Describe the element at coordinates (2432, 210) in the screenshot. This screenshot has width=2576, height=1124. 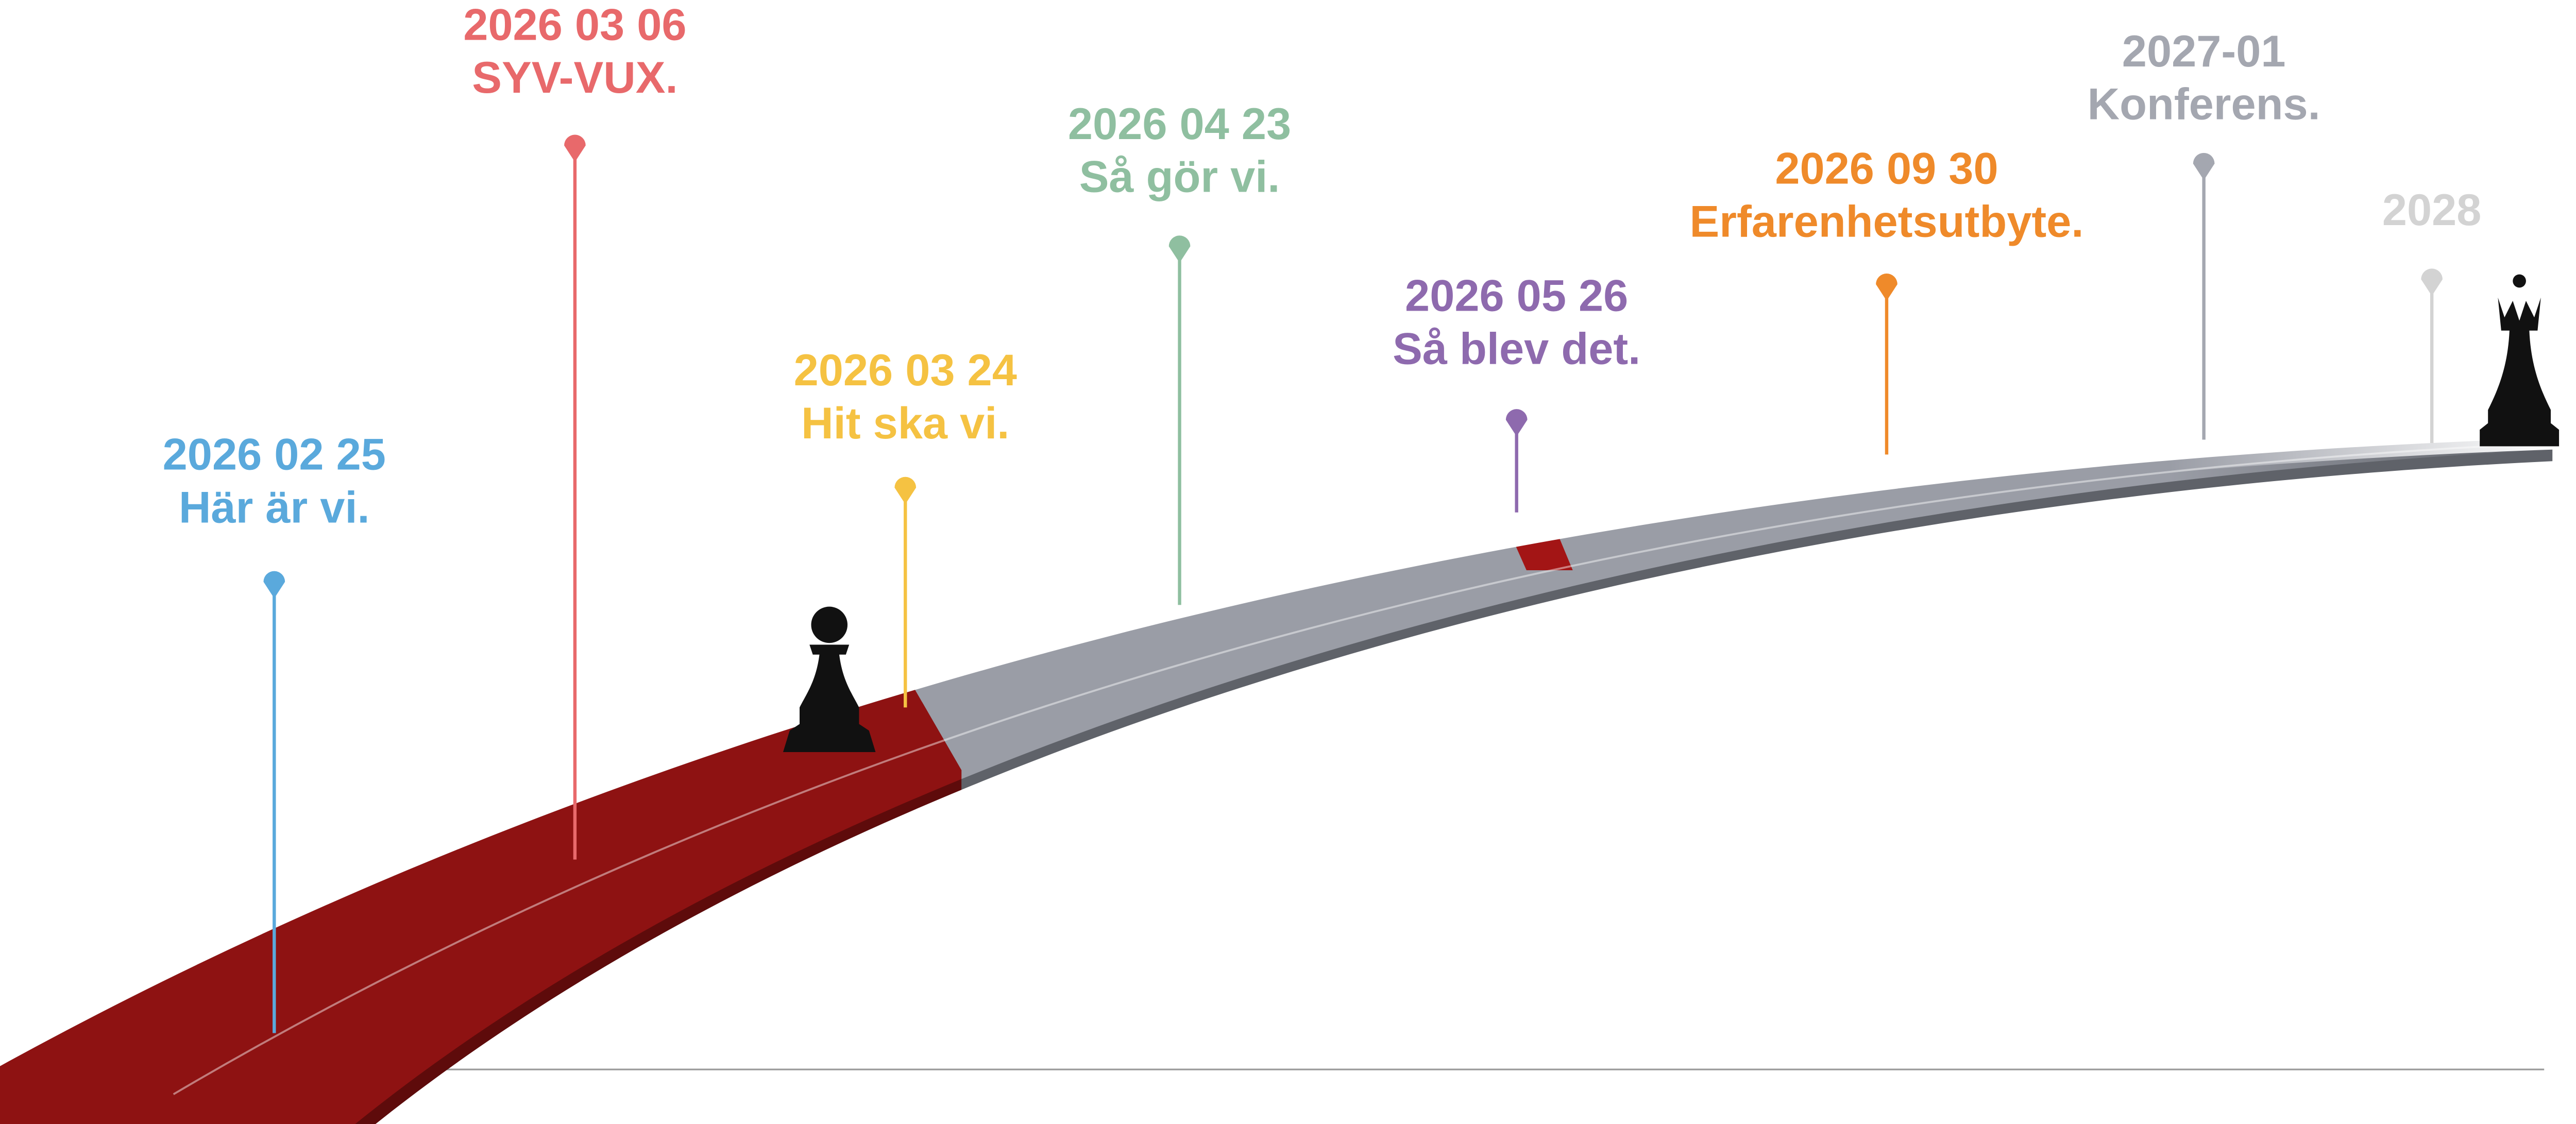
I see `milestone-date: 2028` at that location.